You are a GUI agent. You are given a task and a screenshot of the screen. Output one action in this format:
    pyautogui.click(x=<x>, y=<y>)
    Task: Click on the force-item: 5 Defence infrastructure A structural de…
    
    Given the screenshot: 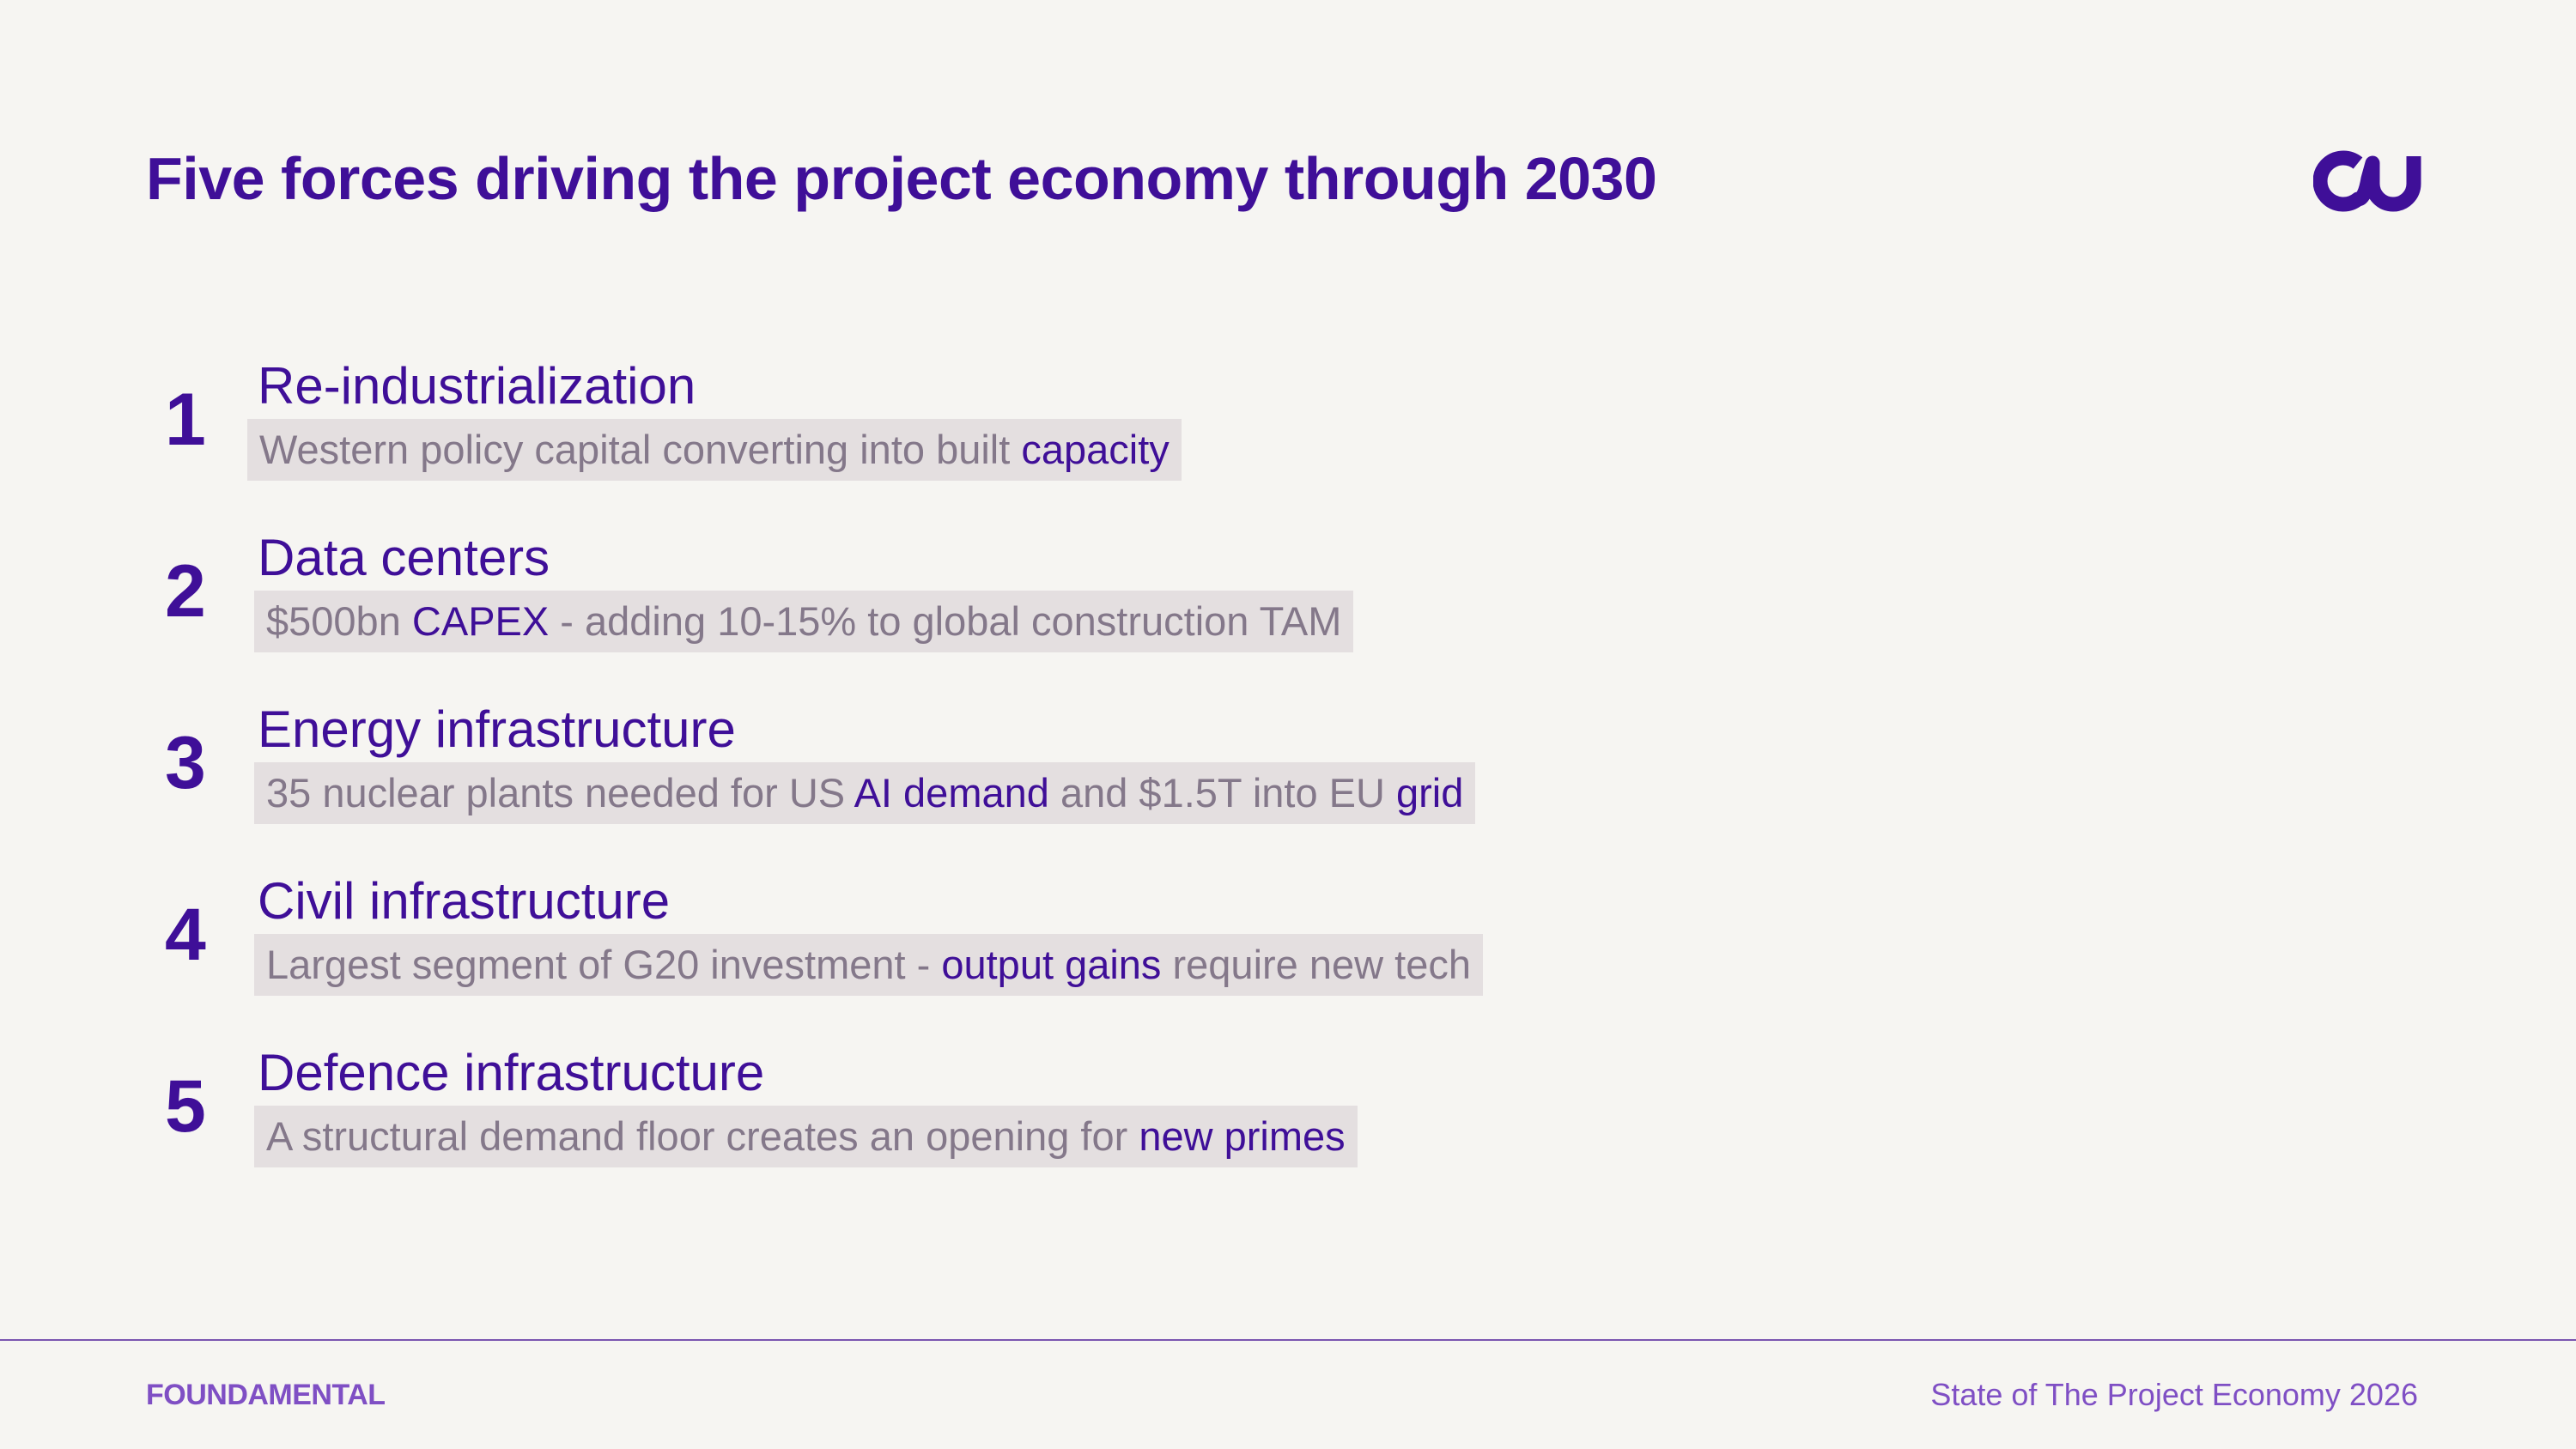 What is the action you would take?
    pyautogui.click(x=1288, y=1111)
    